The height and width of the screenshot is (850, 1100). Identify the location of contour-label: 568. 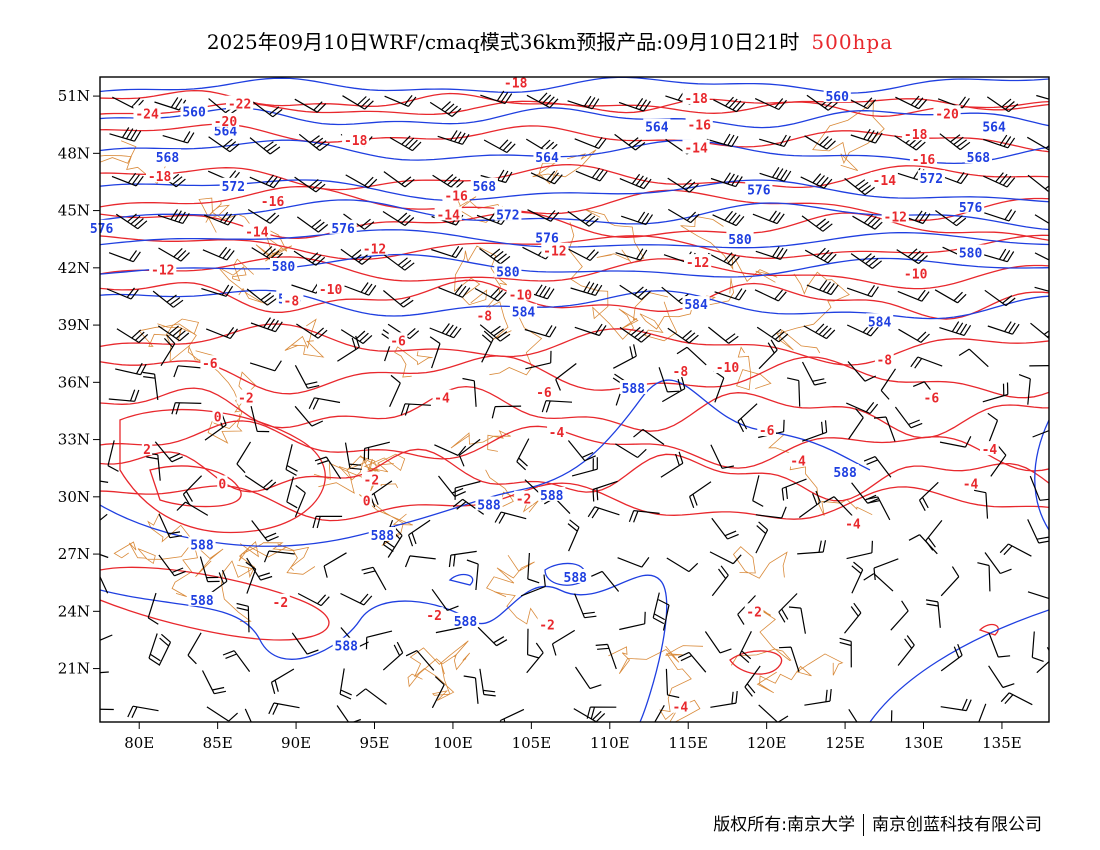
(168, 158).